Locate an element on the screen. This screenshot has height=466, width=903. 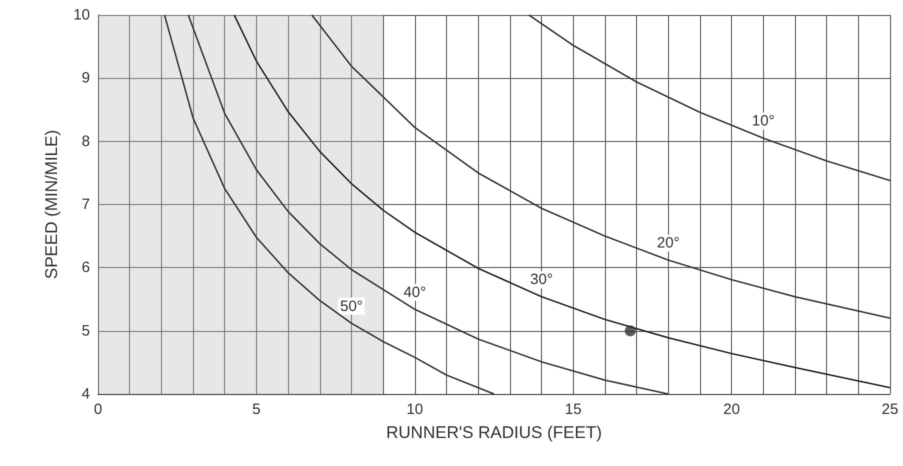
y-tick-label: 6 is located at coordinates (86, 267).